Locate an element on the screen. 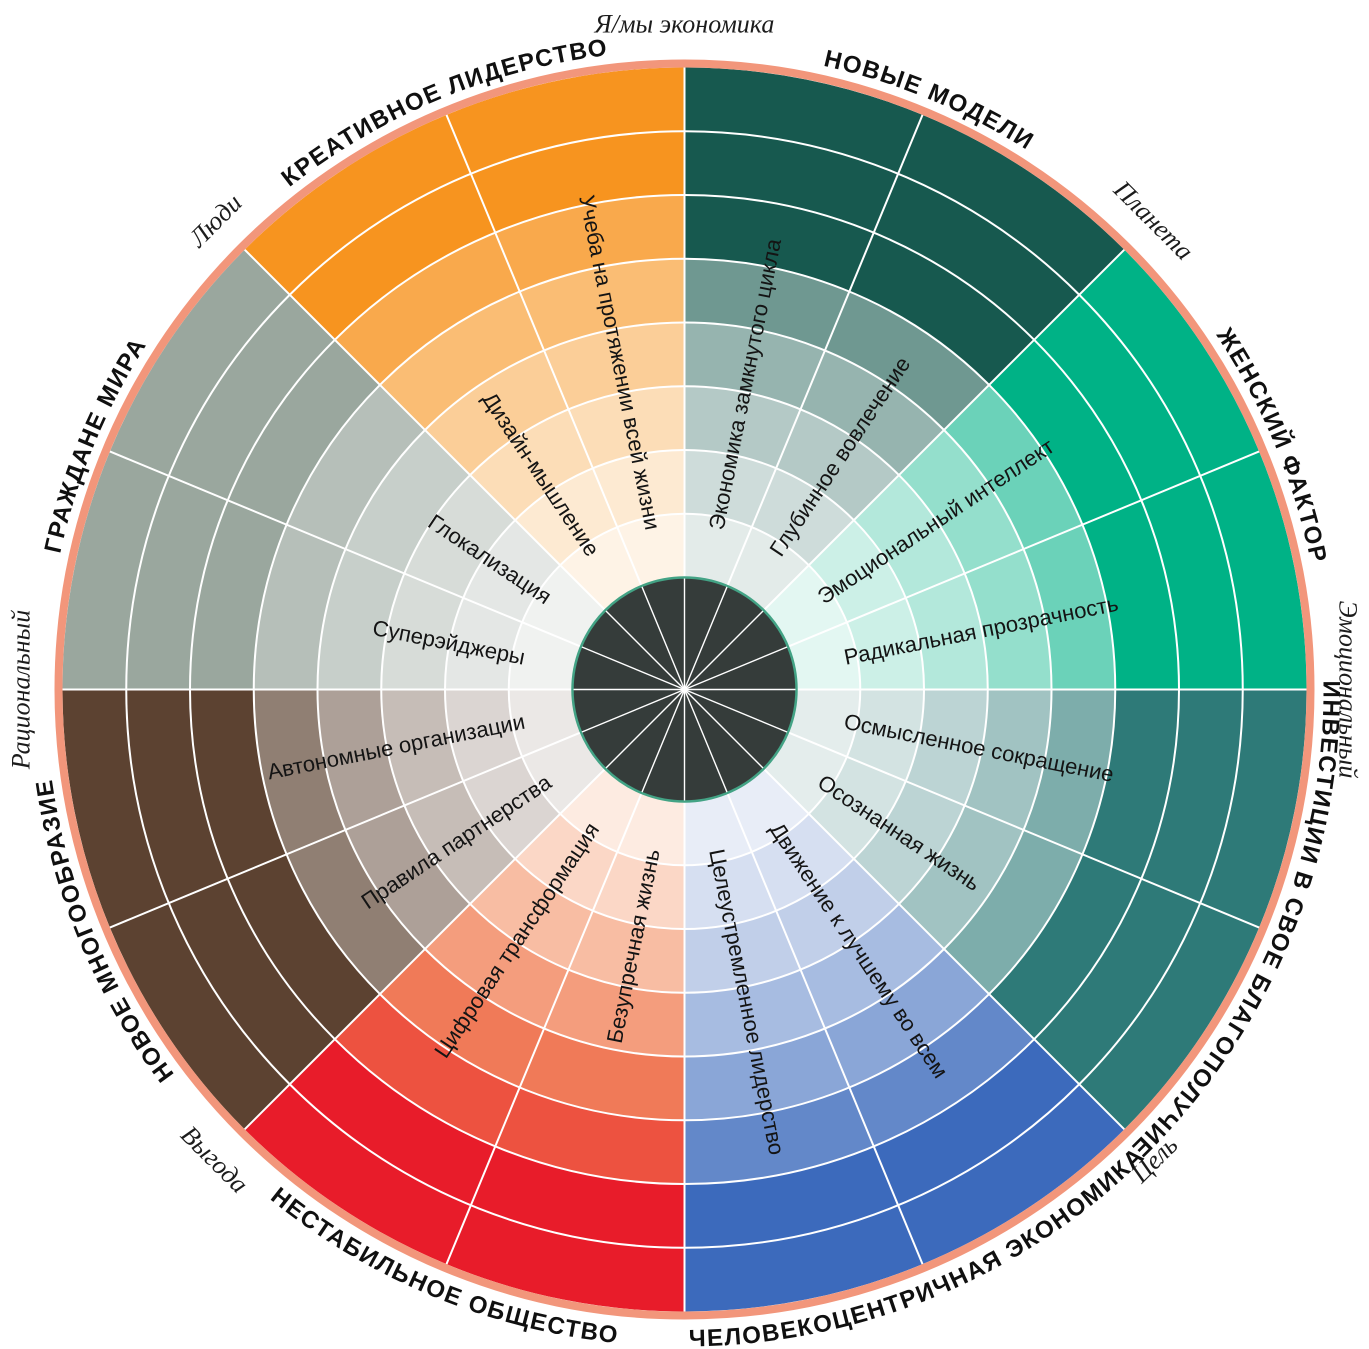  axis-label: Люди is located at coordinates (214, 220).